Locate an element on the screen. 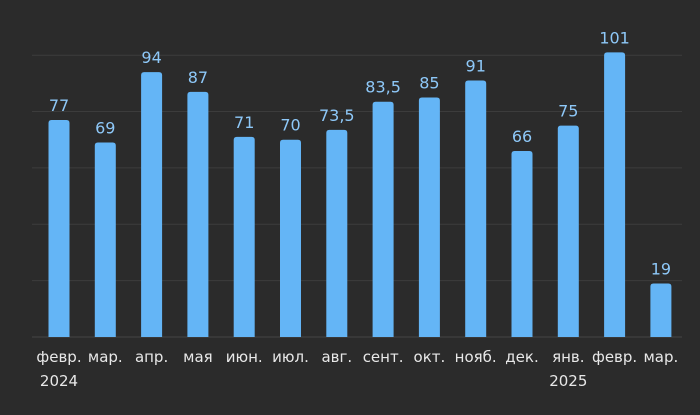  value-label: 75 is located at coordinates (568, 111).